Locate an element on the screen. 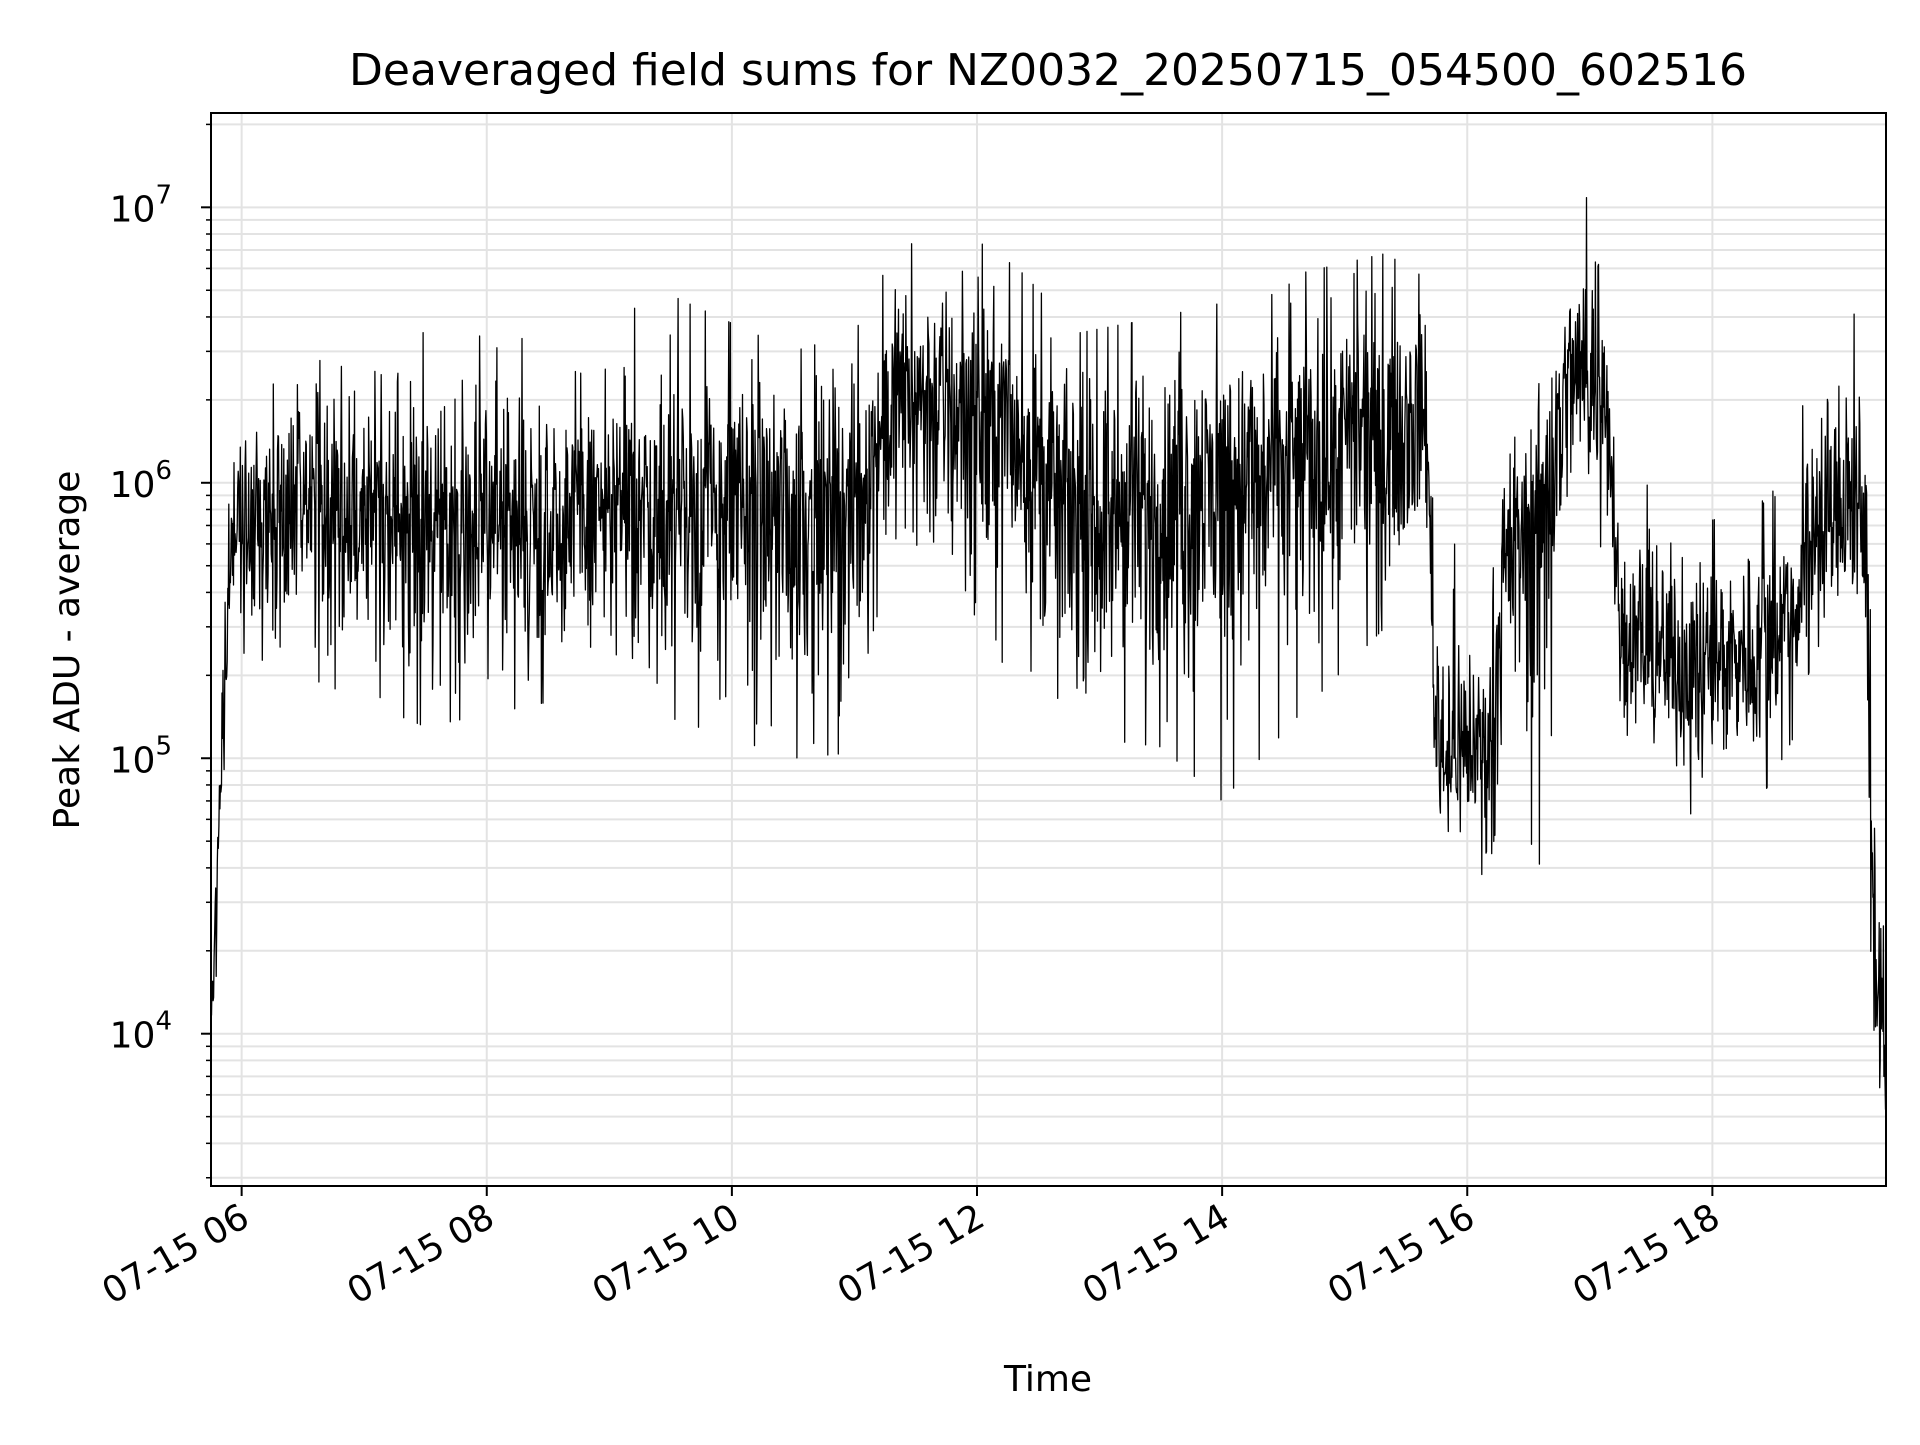 This screenshot has width=1920, height=1445. y-tick-label-exponent: 5 is located at coordinates (163, 746).